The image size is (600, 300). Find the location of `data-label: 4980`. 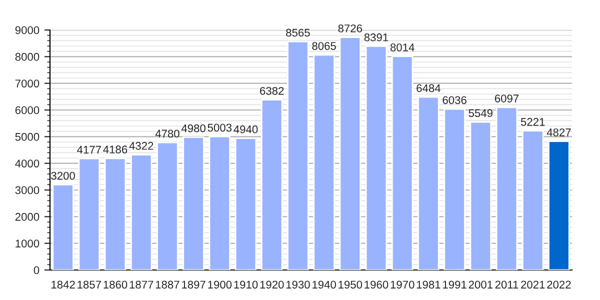

data-label: 4980 is located at coordinates (193, 128).